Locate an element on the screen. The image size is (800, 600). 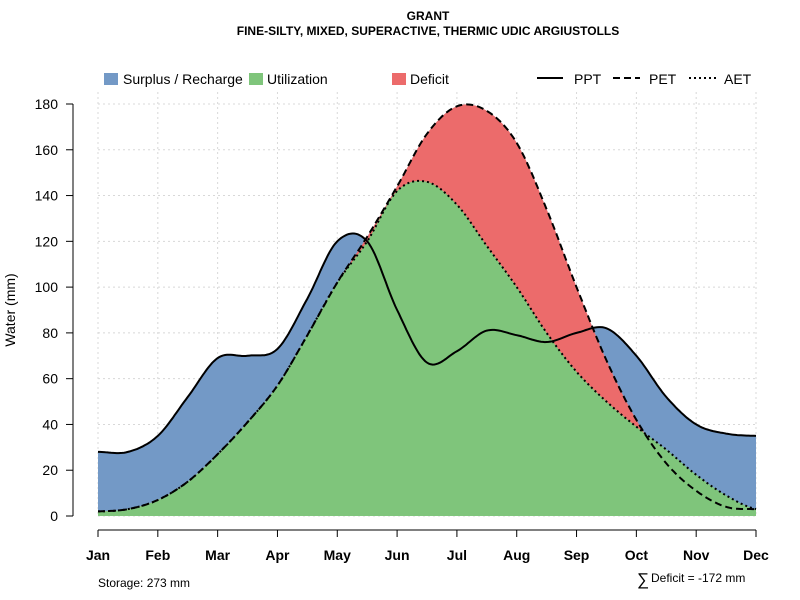
legend-pet-label: PET is located at coordinates (663, 79).